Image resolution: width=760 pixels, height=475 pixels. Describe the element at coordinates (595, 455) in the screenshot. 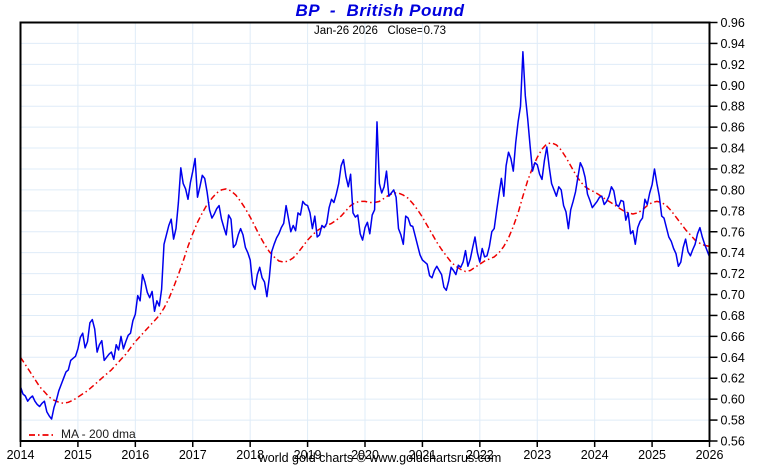

I see `x-tick-label: 2024` at that location.